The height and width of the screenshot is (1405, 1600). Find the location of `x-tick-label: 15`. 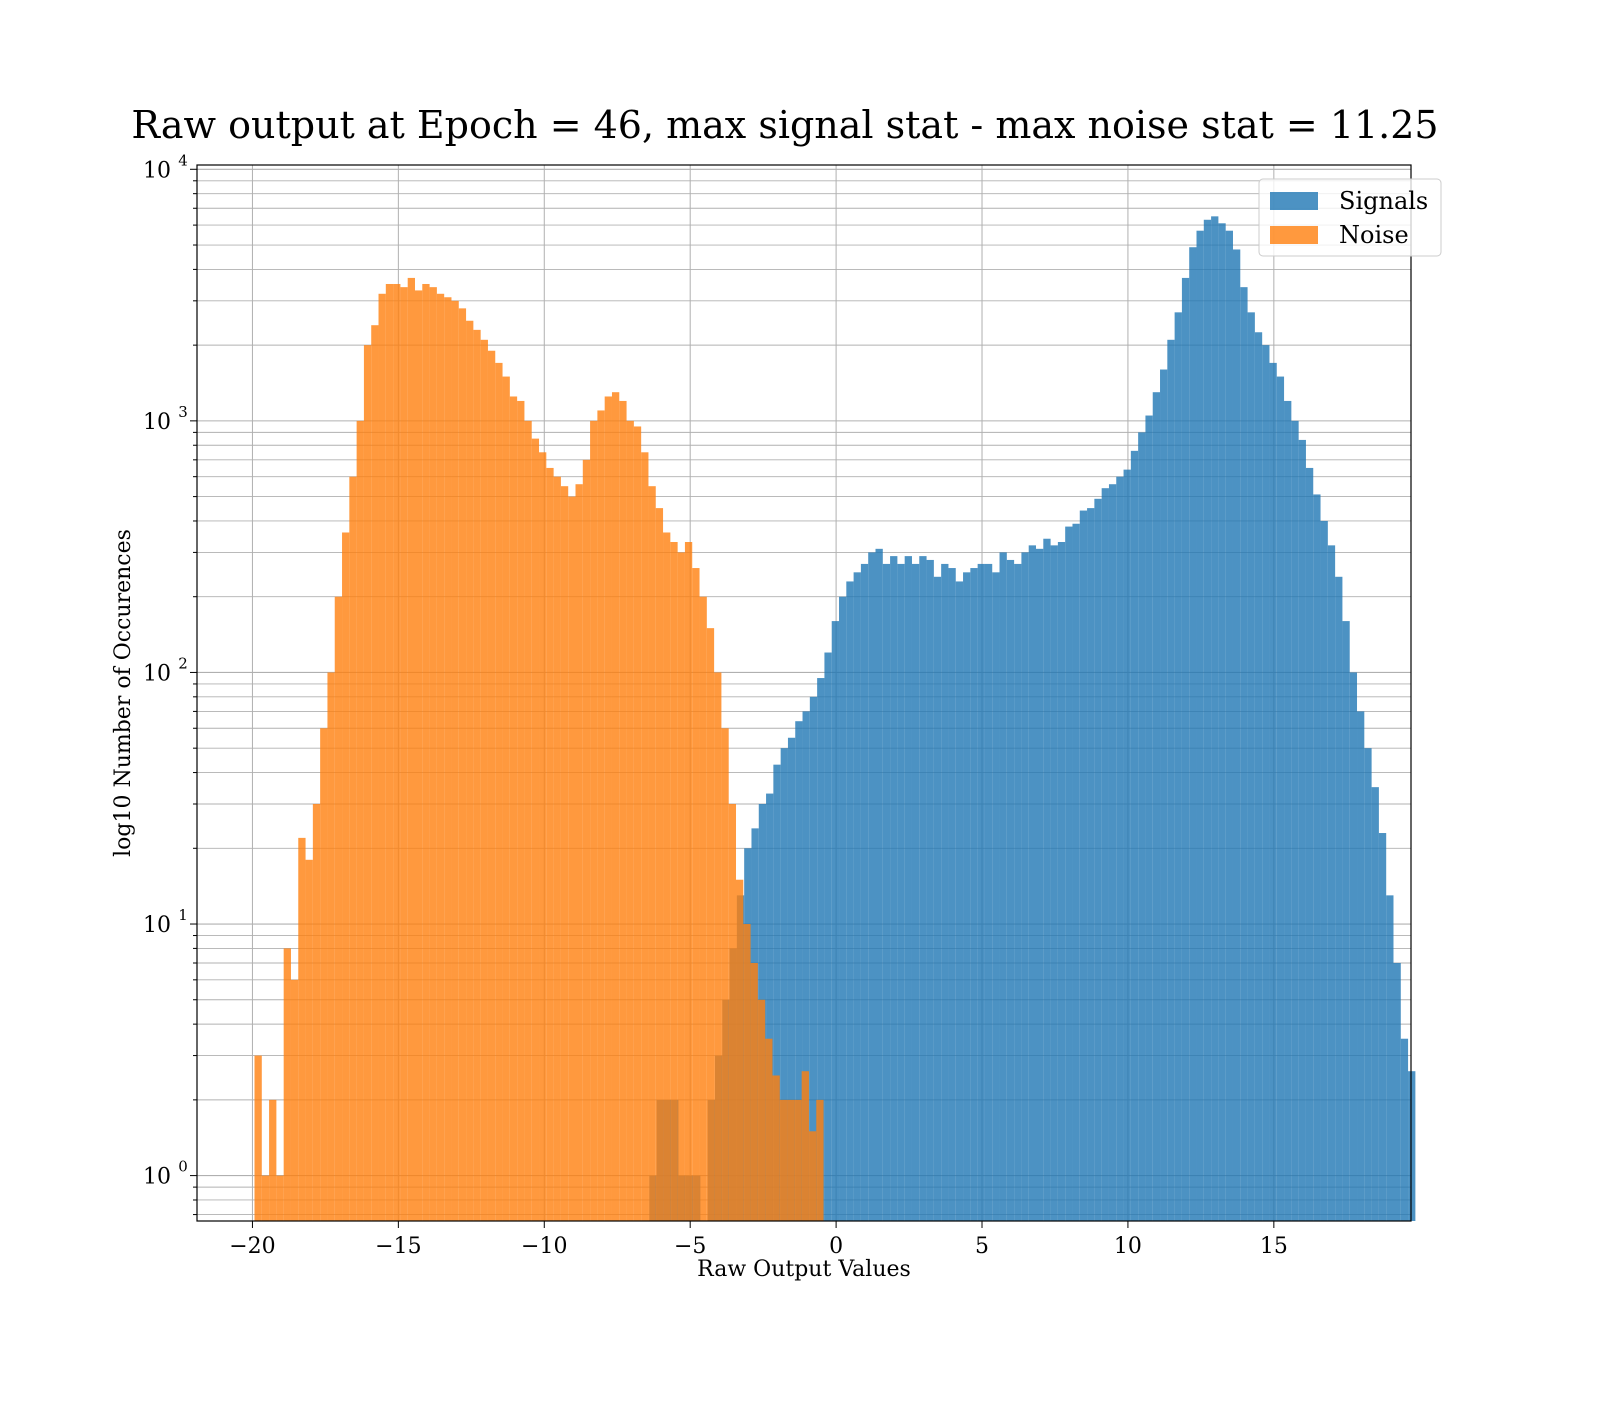

x-tick-label: 15 is located at coordinates (1274, 1246).